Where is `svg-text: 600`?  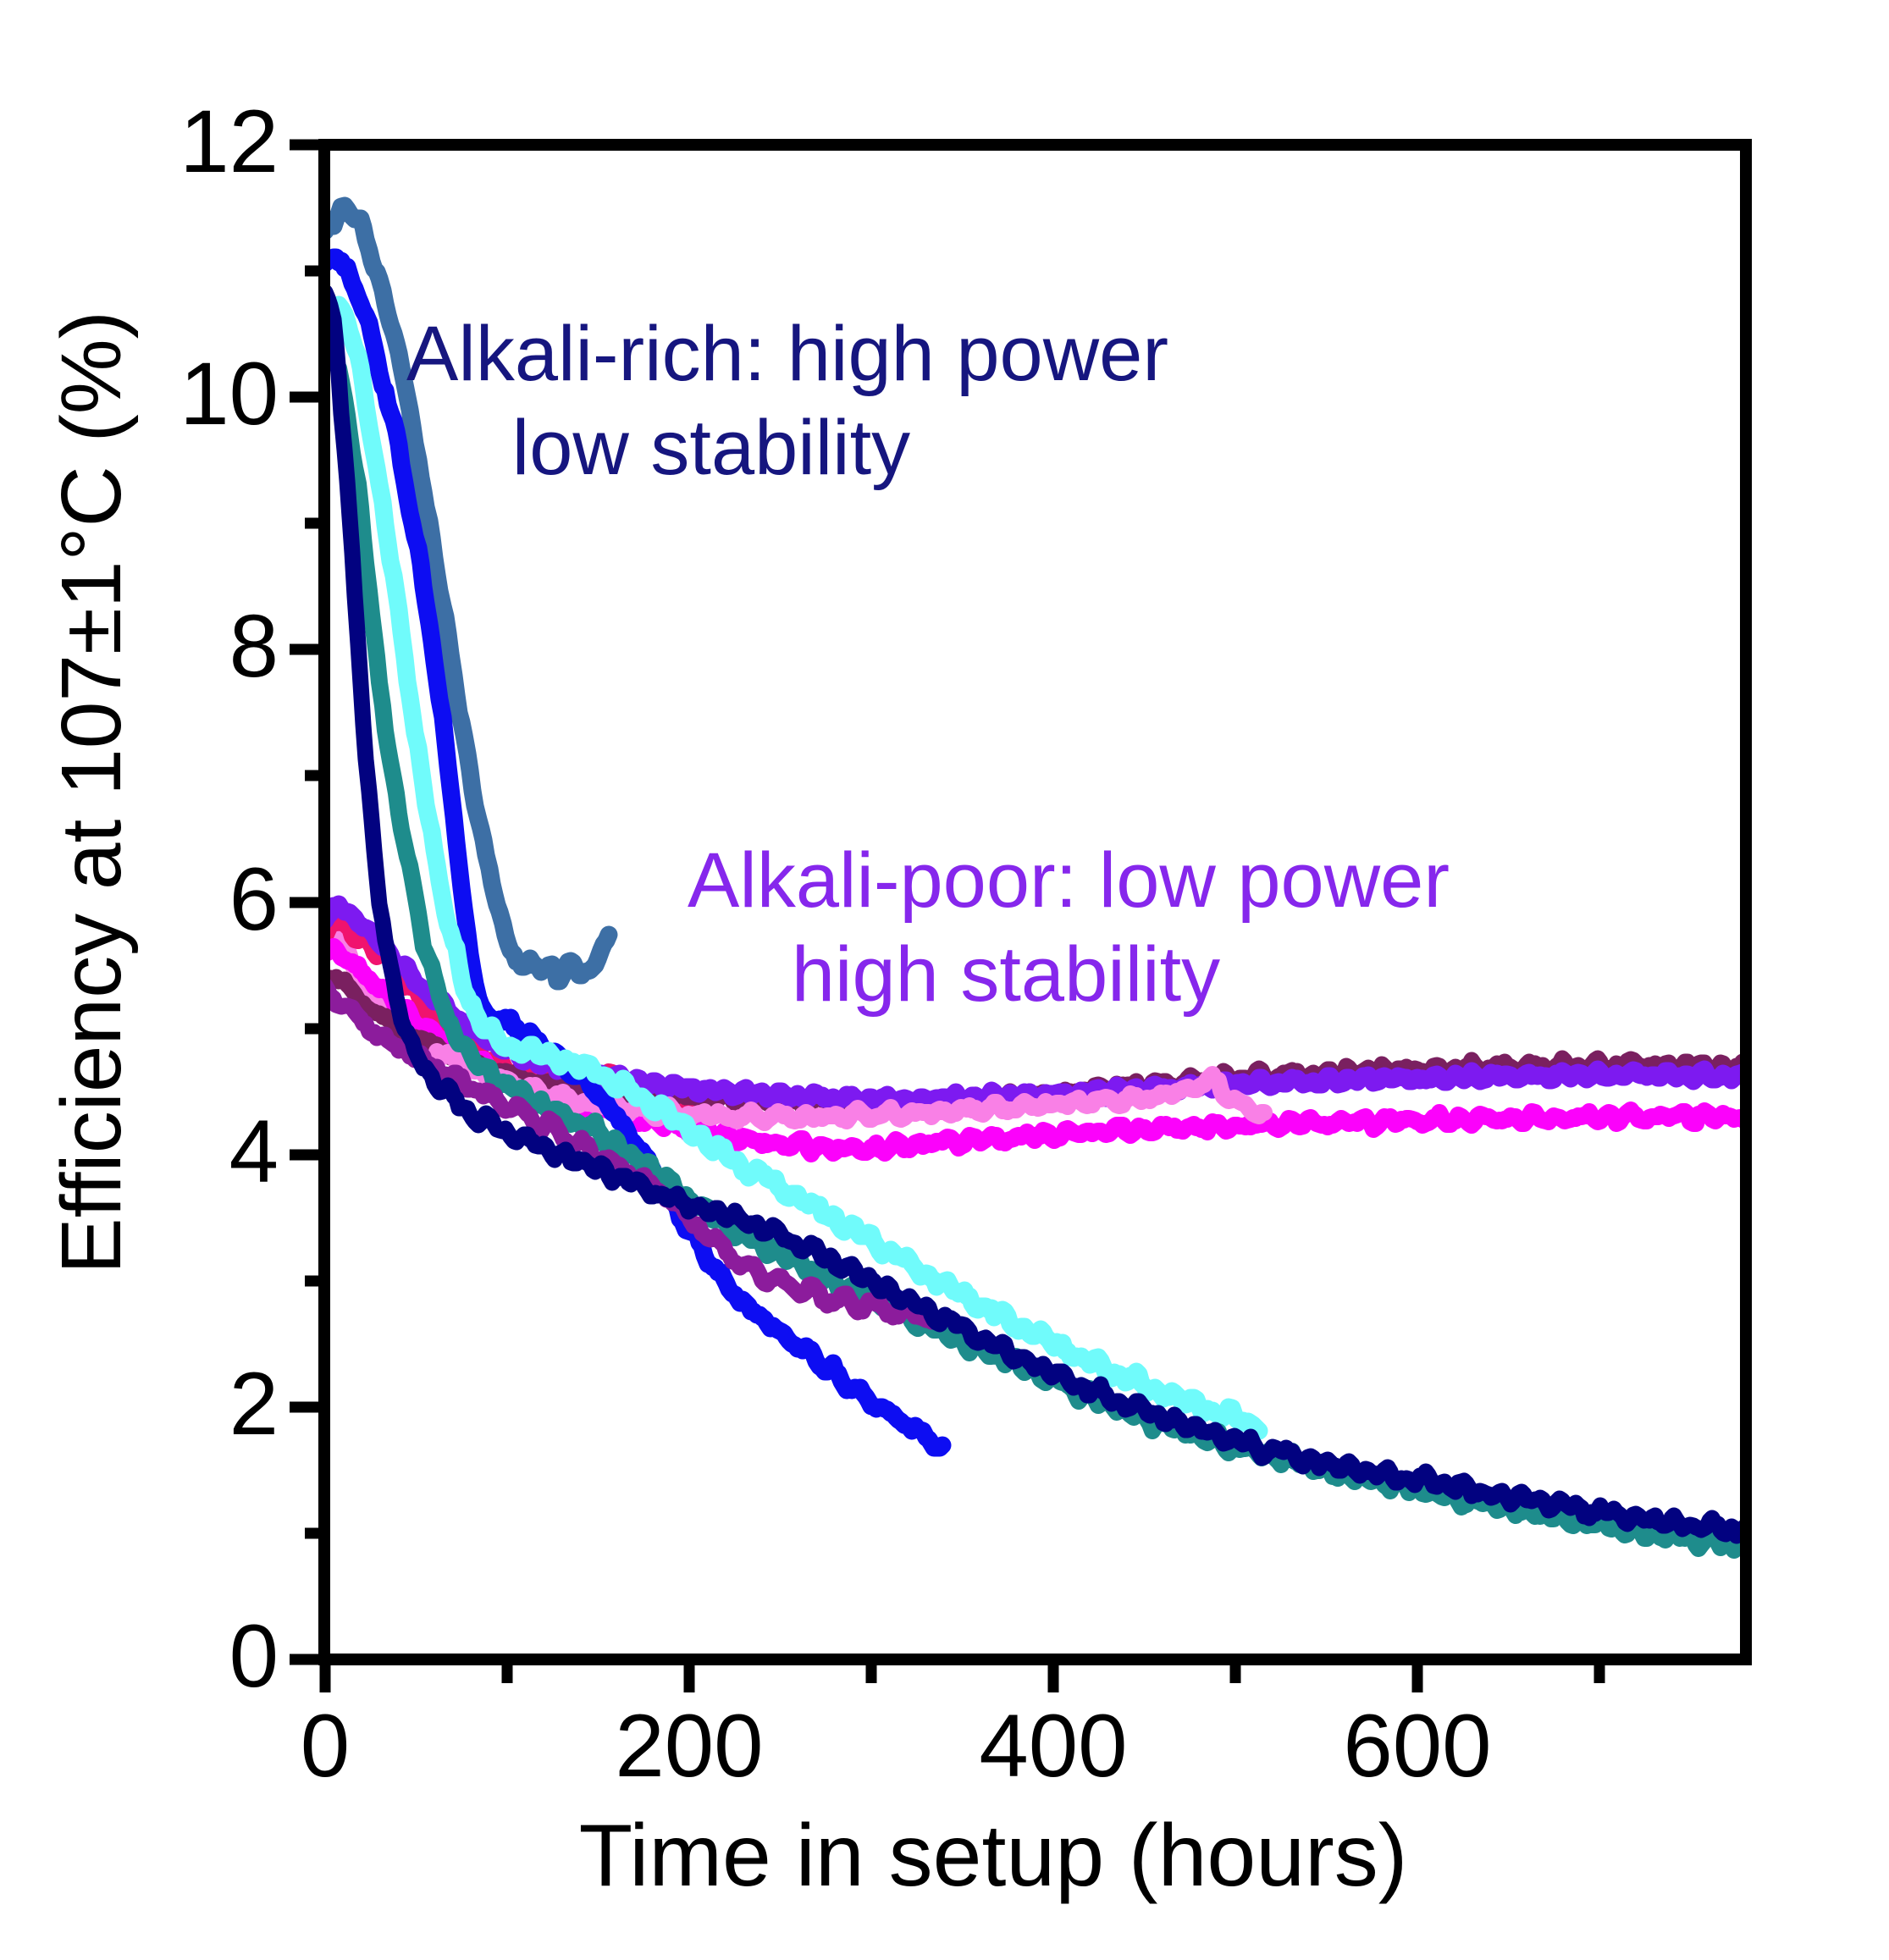 svg-text: 600 is located at coordinates (1417, 1746).